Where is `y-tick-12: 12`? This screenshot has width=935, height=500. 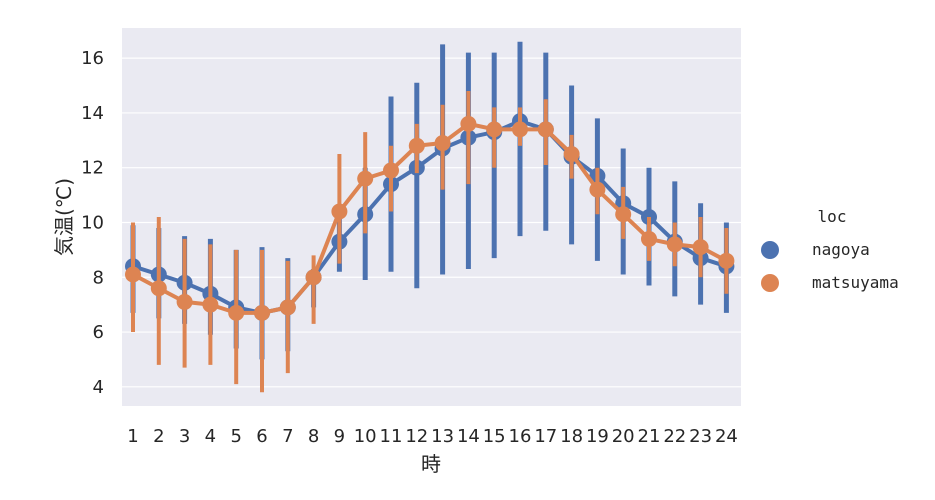
y-tick-12: 12 is located at coordinates (92, 168).